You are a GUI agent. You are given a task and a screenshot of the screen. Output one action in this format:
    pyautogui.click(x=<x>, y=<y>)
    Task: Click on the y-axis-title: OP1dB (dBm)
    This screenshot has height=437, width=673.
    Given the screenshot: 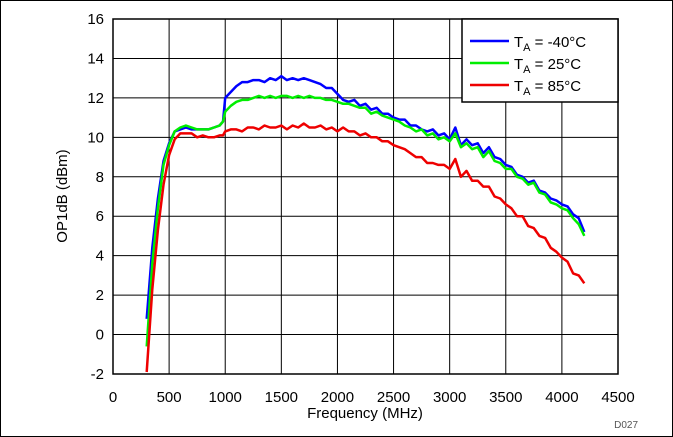 What is the action you would take?
    pyautogui.click(x=62, y=195)
    